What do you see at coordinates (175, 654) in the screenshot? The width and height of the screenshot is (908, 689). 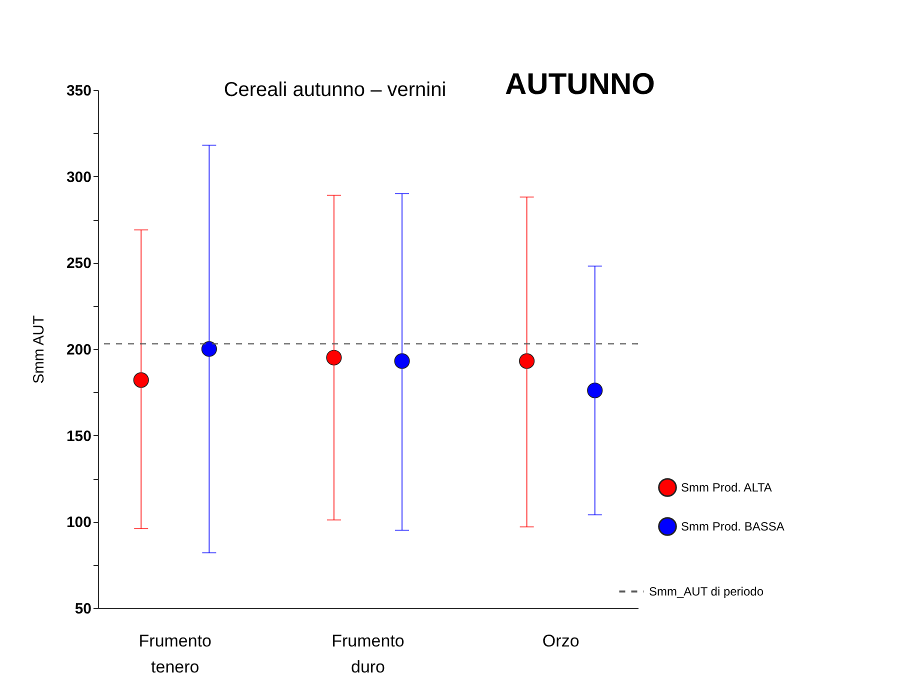 I see `x-tick-label: Frumento tenero` at bounding box center [175, 654].